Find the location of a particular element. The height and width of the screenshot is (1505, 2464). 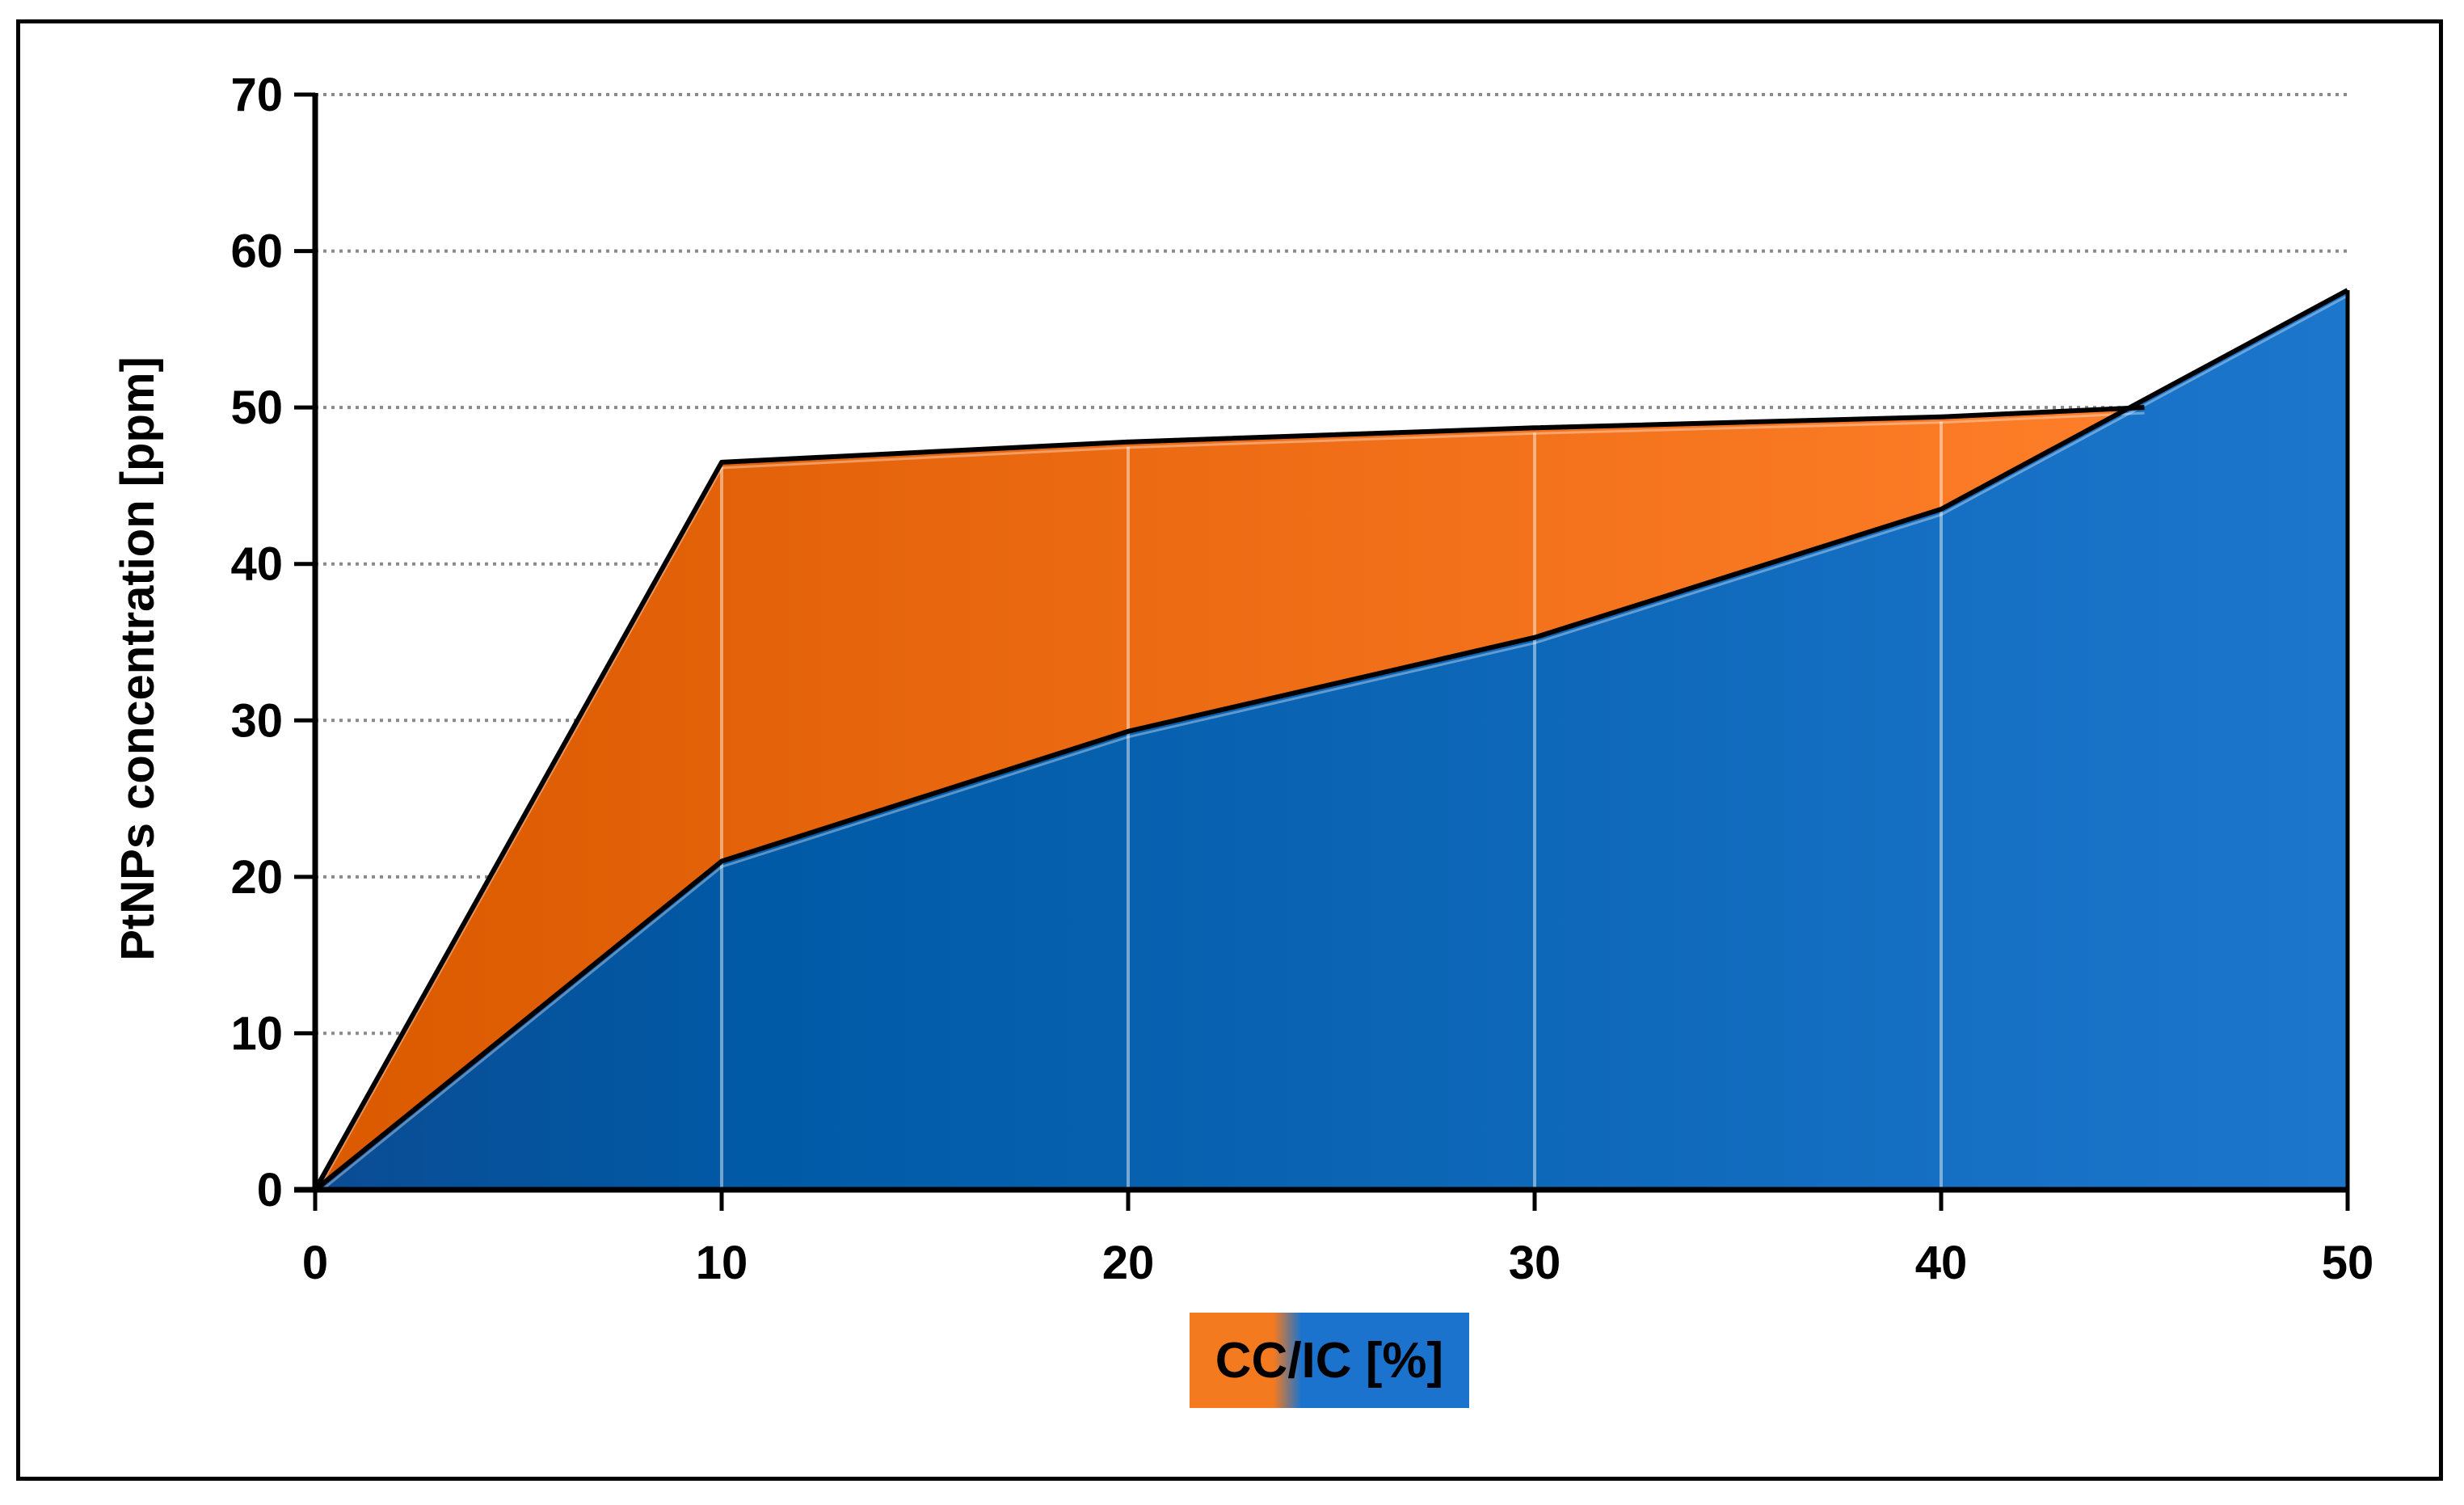

y-tick-label-40: 40 is located at coordinates (256, 565).